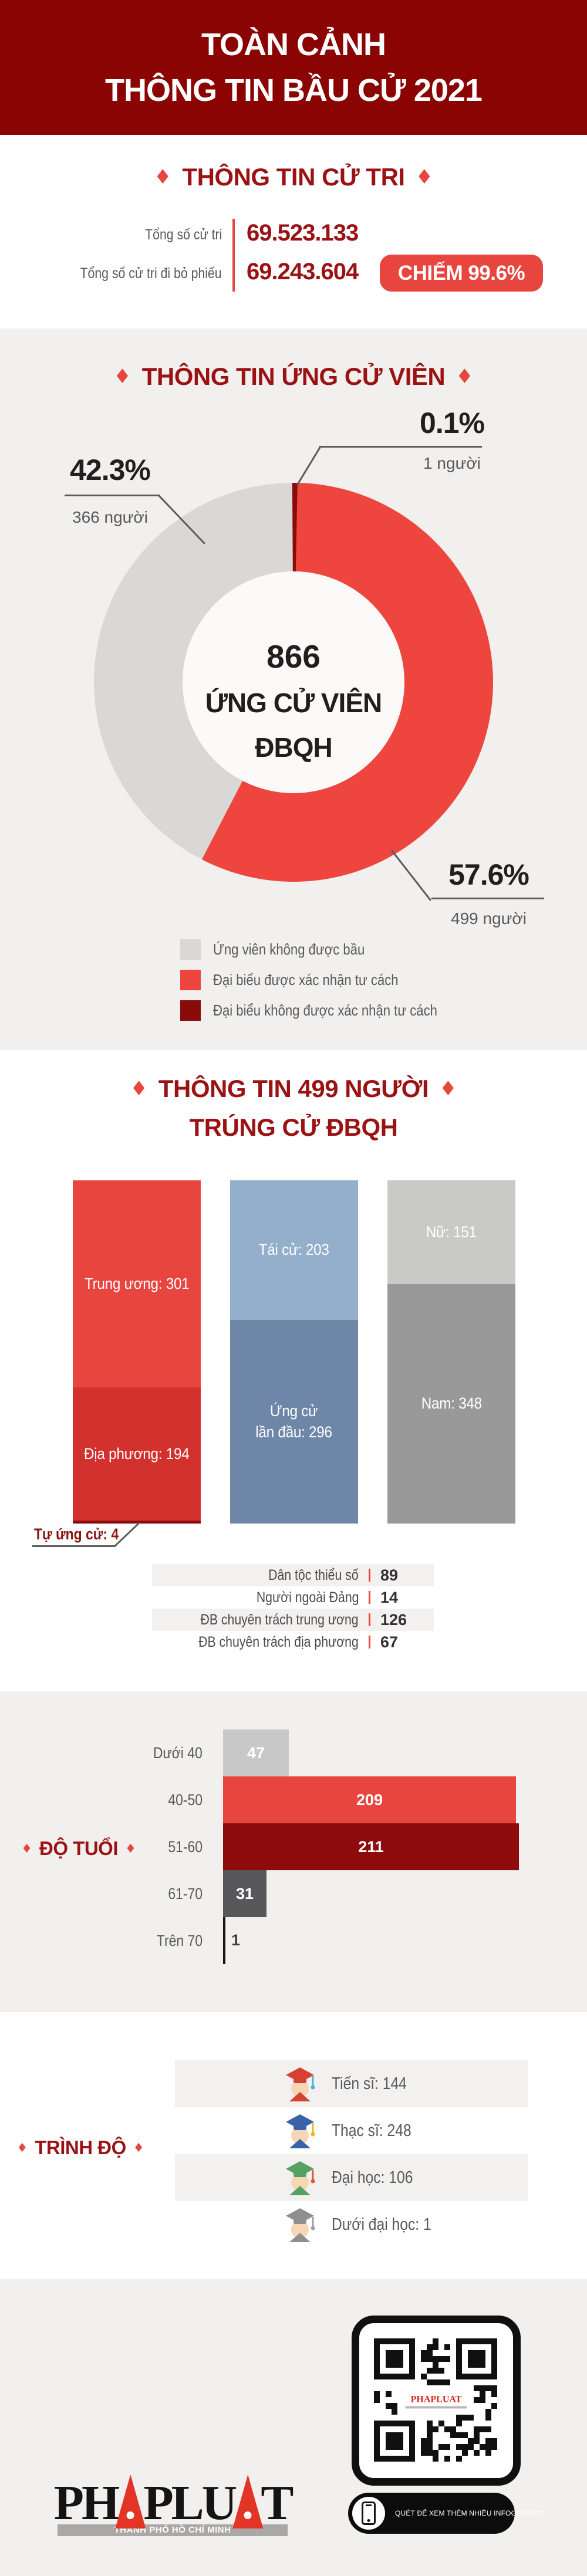 This screenshot has height=2576, width=587. Describe the element at coordinates (101, 1799) in the screenshot. I see `age-category-label: 40-50` at that location.